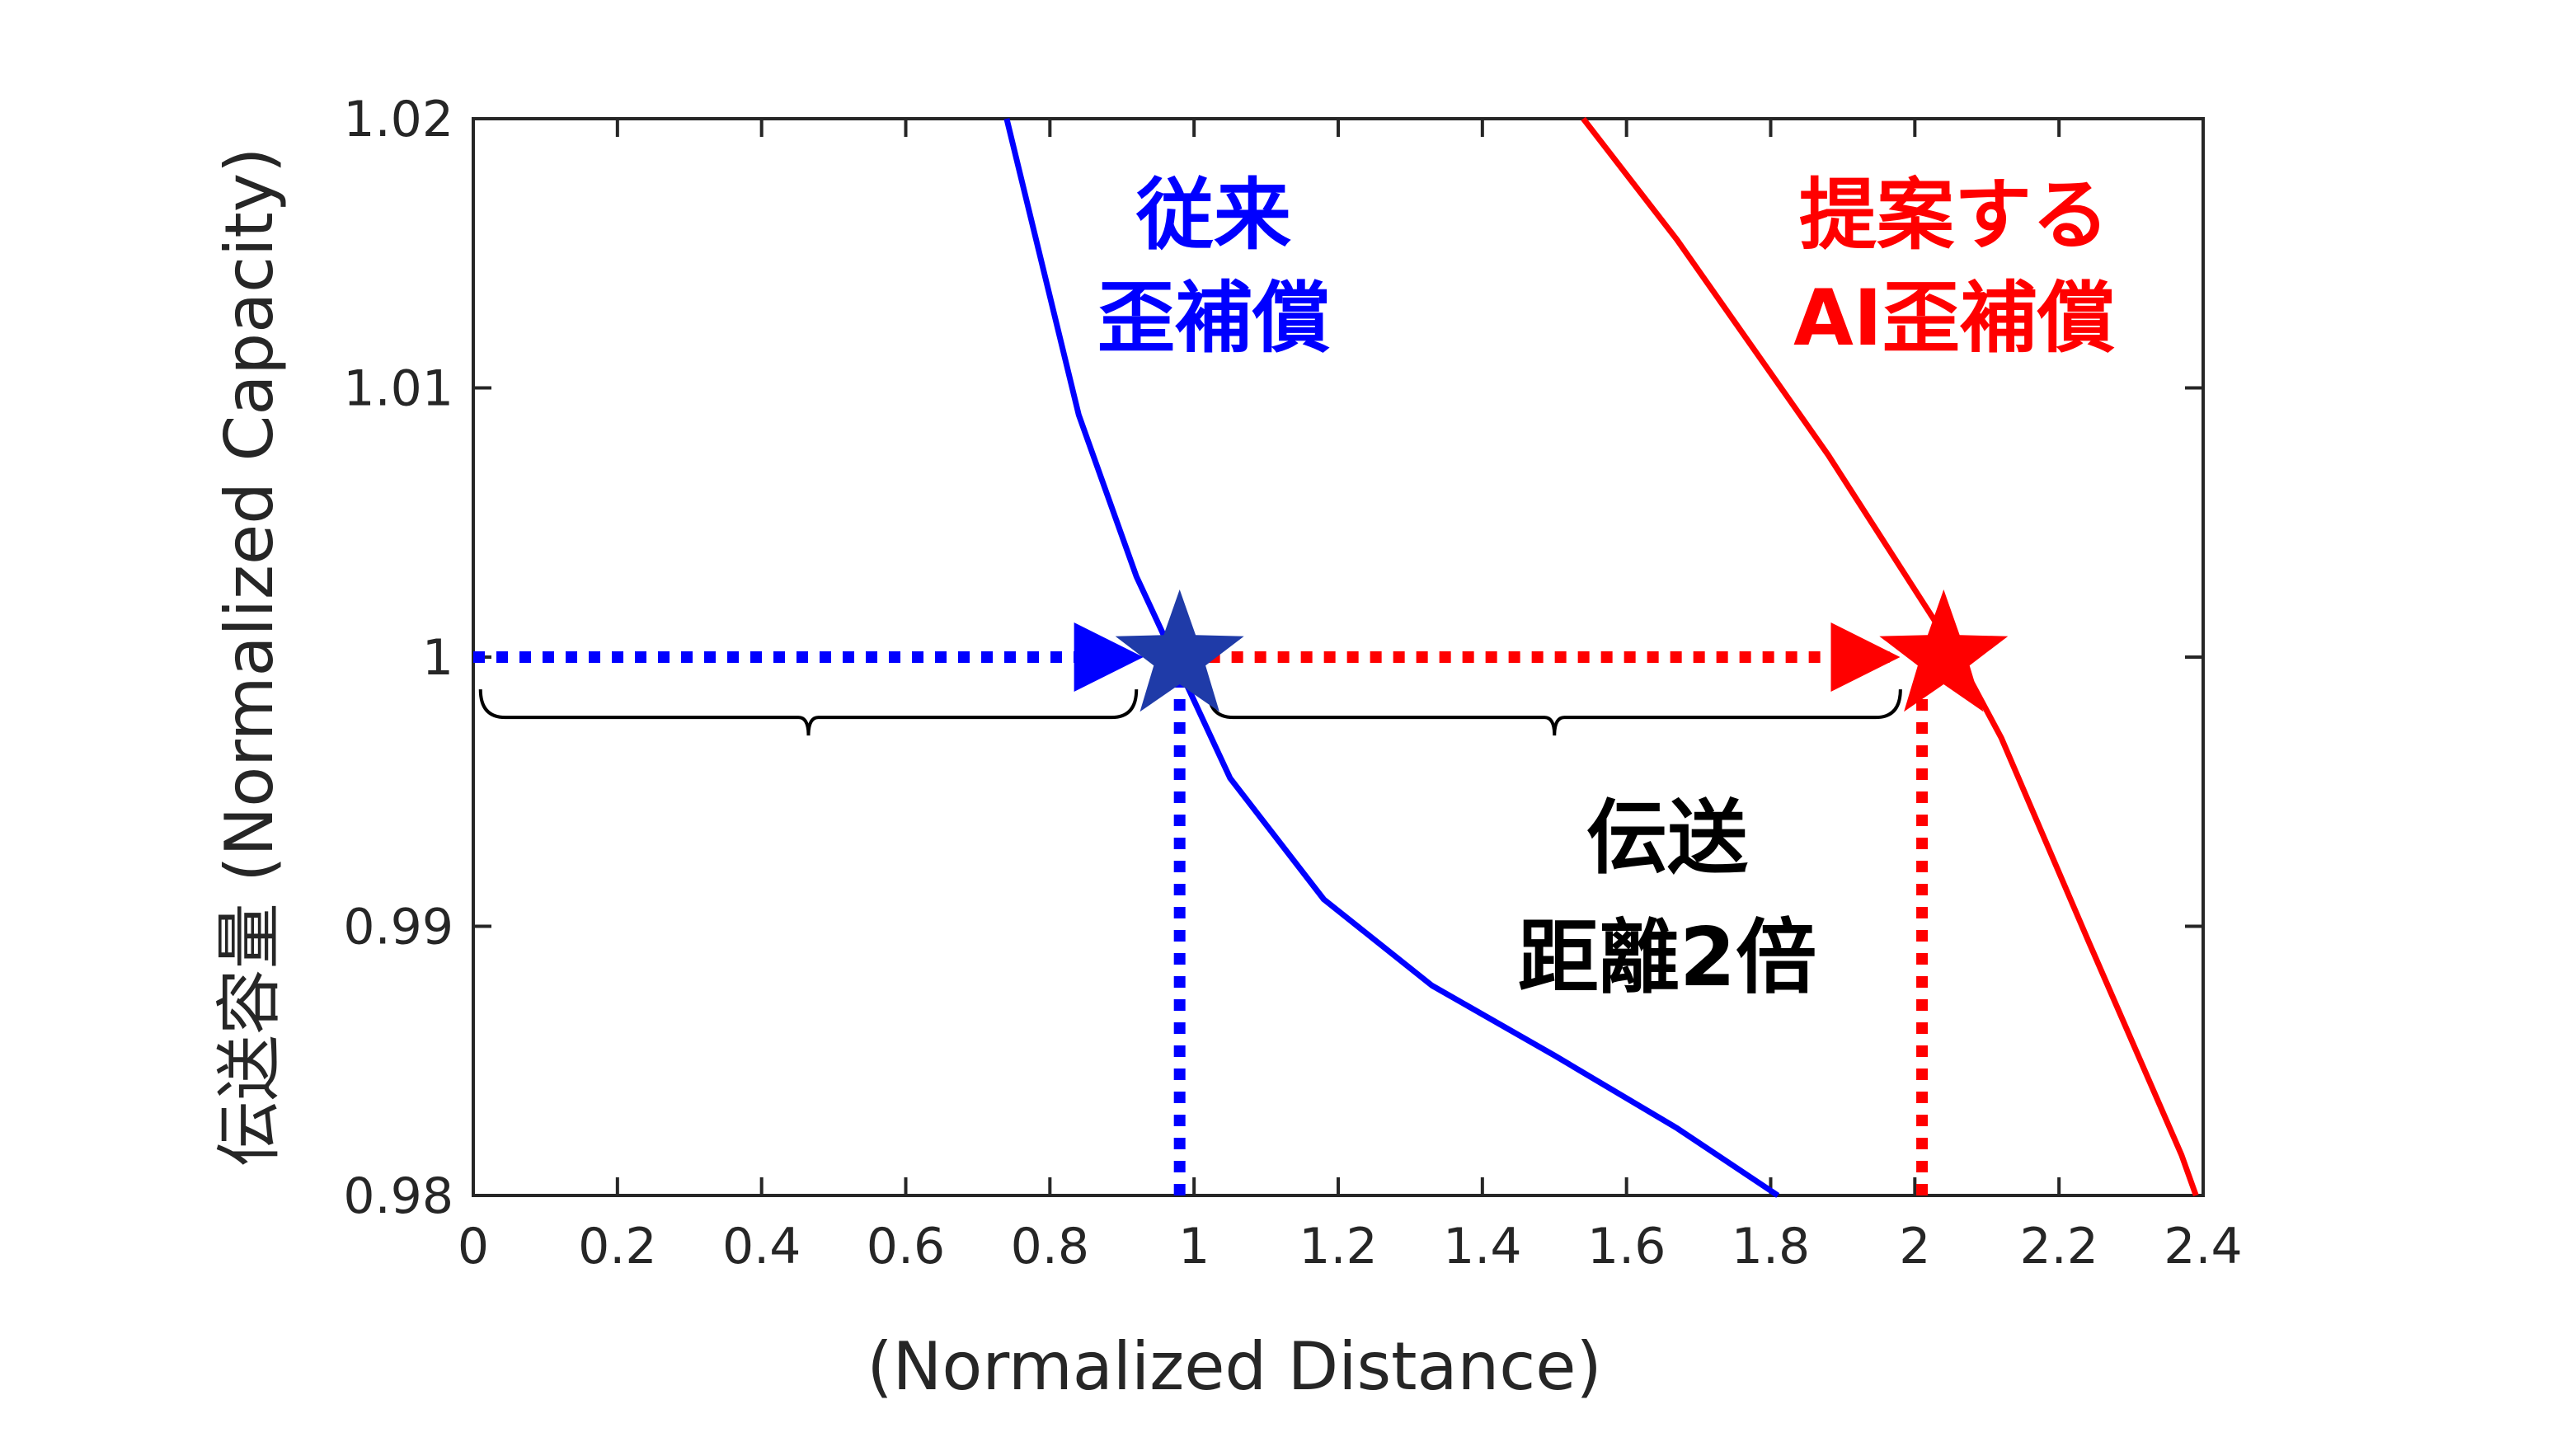 Image resolution: width=2561 pixels, height=1456 pixels. What do you see at coordinates (437, 658) in the screenshot?
I see `y-tick-label: 1` at bounding box center [437, 658].